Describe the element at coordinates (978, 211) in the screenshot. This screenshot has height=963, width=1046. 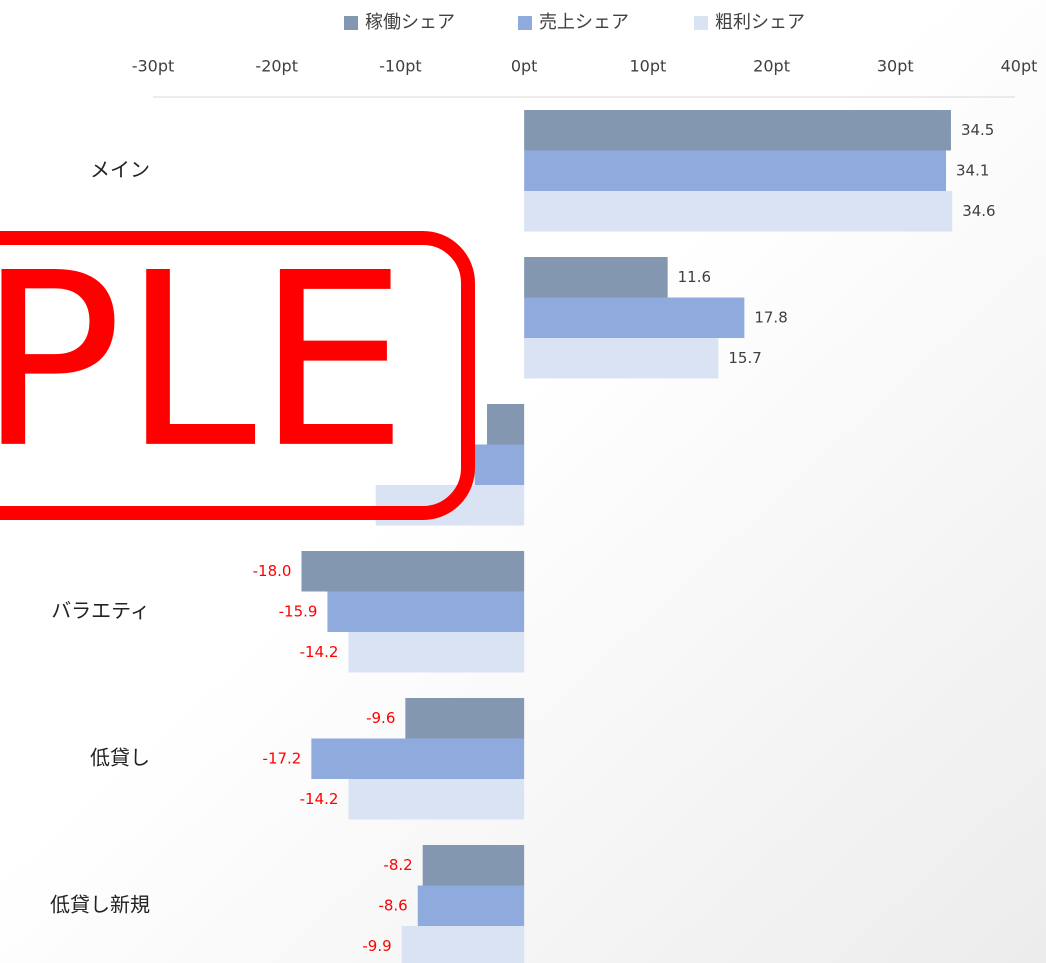
I see `value-label: 34.6` at that location.